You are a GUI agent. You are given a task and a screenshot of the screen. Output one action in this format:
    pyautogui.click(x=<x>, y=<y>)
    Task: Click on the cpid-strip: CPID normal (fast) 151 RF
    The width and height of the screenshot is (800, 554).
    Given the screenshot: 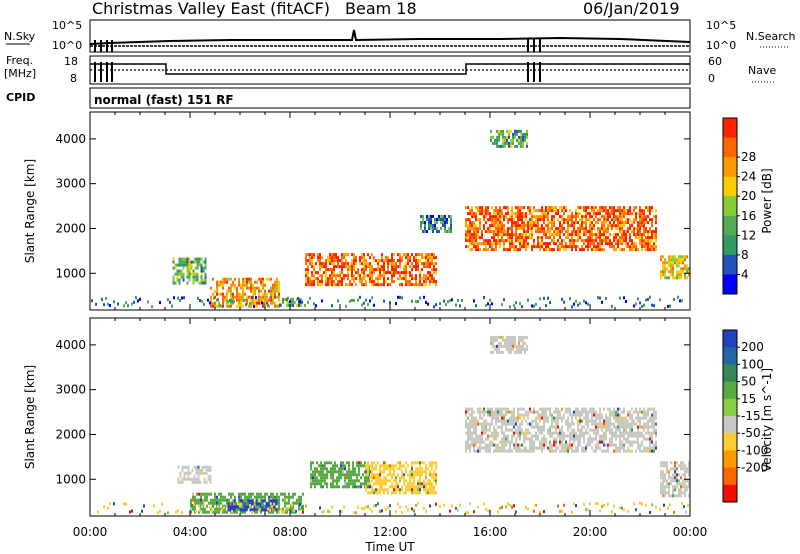 What is the action you would take?
    pyautogui.click(x=348, y=98)
    